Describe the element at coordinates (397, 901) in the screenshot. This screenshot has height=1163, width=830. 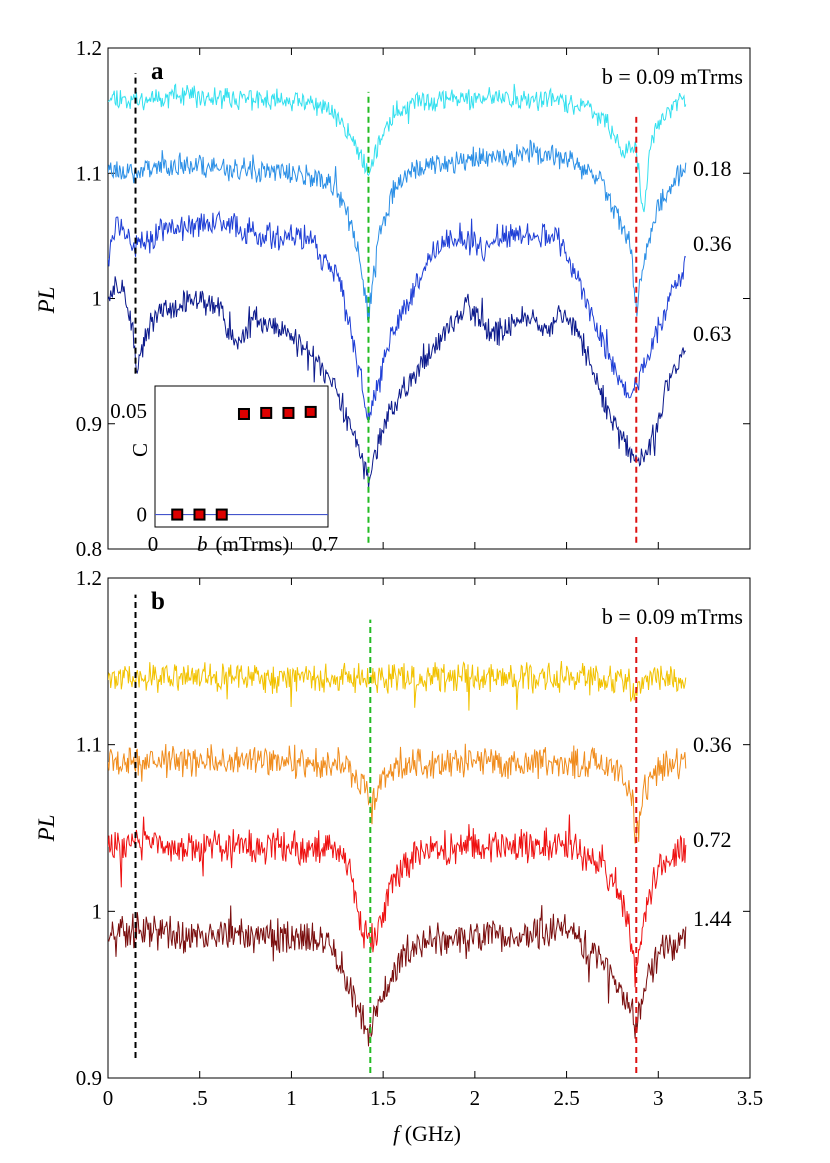
I see `series-1-2-line` at that location.